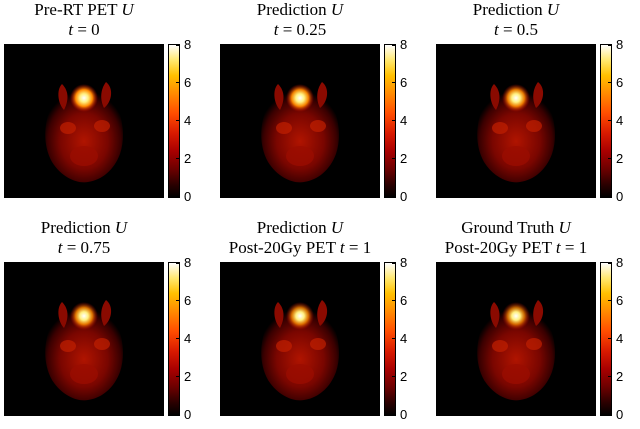  I want to click on title-text: Ground Truth, so click(510, 227).